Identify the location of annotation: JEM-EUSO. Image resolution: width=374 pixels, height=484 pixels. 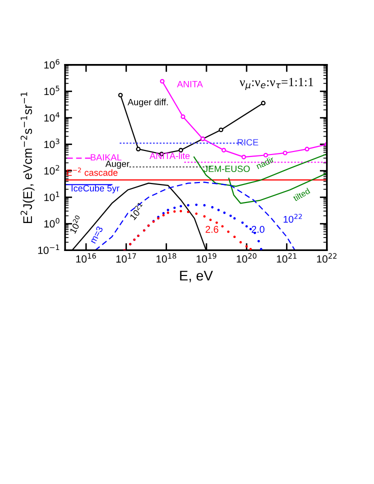
(227, 169).